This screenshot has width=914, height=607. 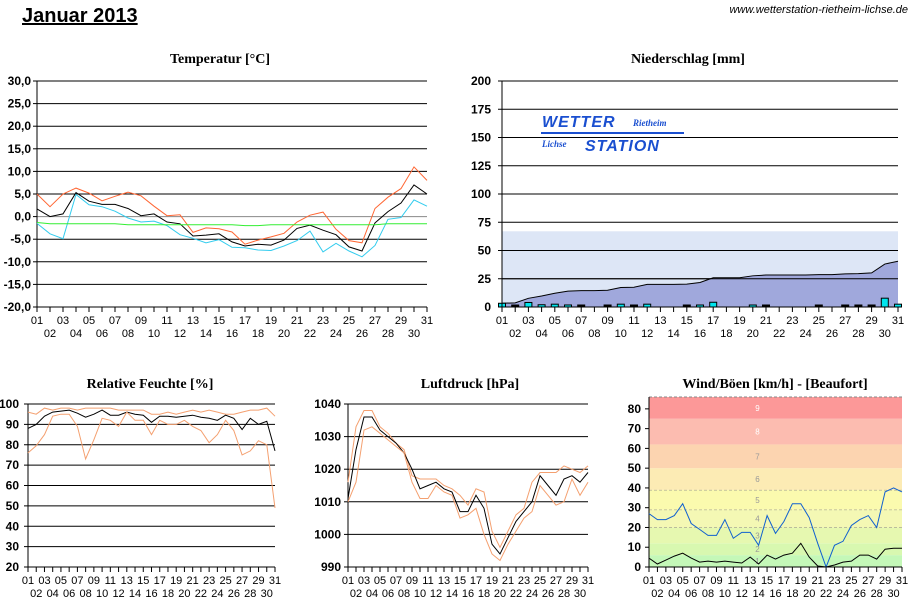 What do you see at coordinates (757, 500) in the screenshot?
I see `beaufort-label-5: 5` at bounding box center [757, 500].